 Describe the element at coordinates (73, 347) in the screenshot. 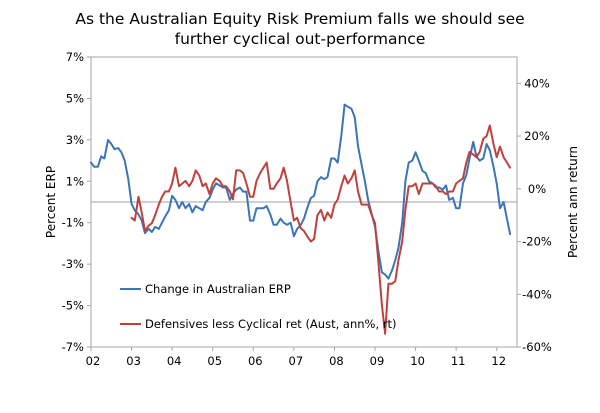

I see `y-left-tick-label: -7%` at that location.